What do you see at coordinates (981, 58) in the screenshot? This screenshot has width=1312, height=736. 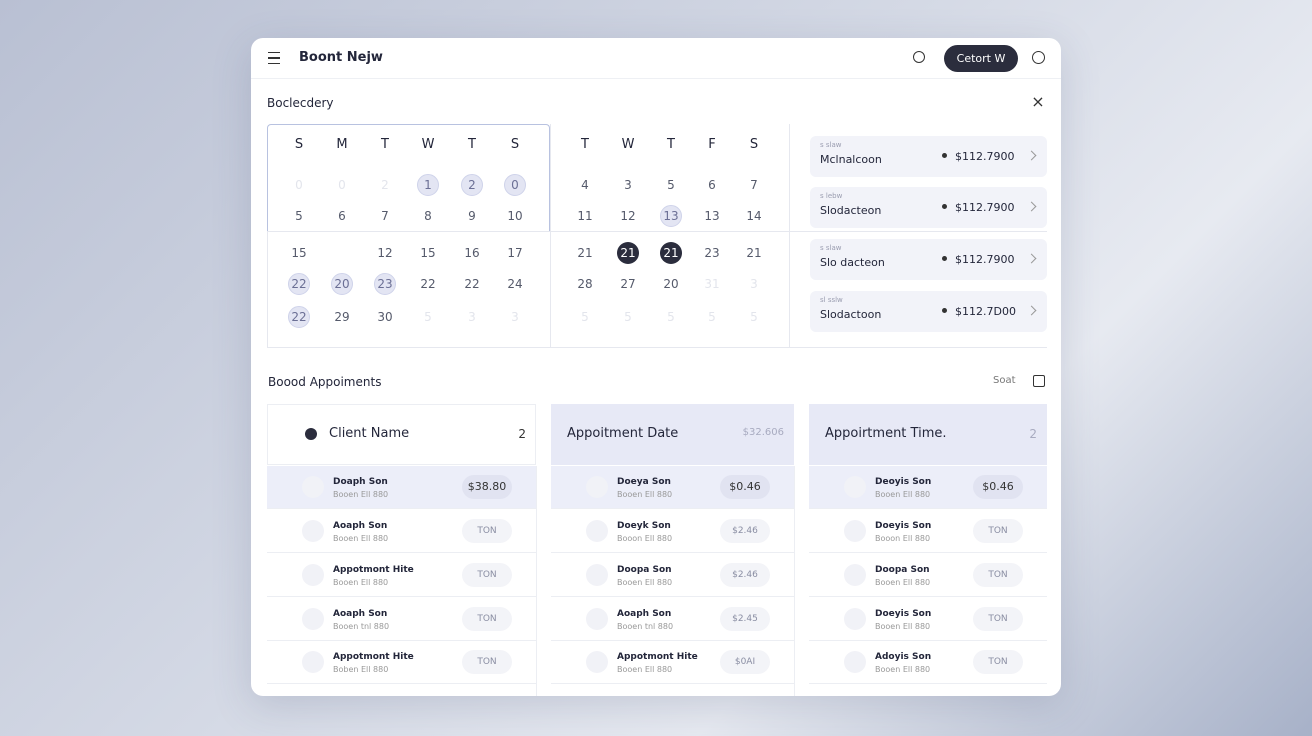 I see `primary-button: Cetort W` at bounding box center [981, 58].